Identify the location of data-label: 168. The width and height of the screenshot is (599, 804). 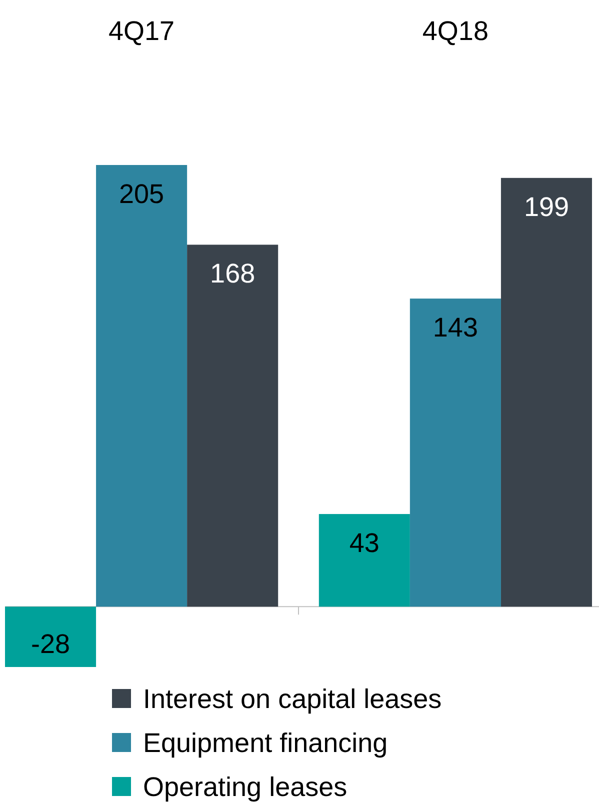
(233, 273).